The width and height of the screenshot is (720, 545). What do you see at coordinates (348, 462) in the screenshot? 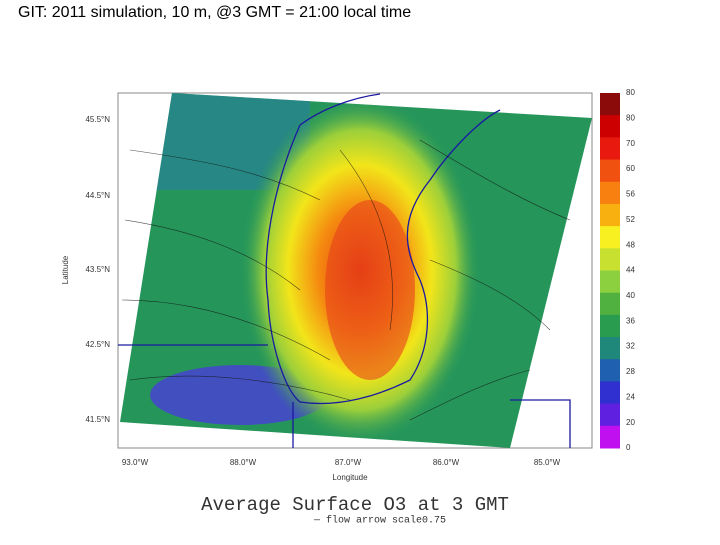
I see `lon-label: 87.0°W` at bounding box center [348, 462].